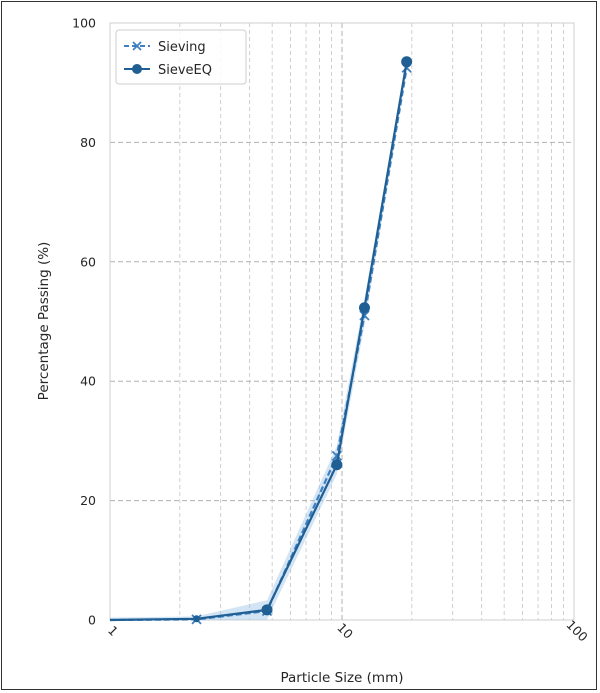 This screenshot has width=600, height=693. What do you see at coordinates (84, 23) in the screenshot?
I see `y-tick-label: 100` at bounding box center [84, 23].